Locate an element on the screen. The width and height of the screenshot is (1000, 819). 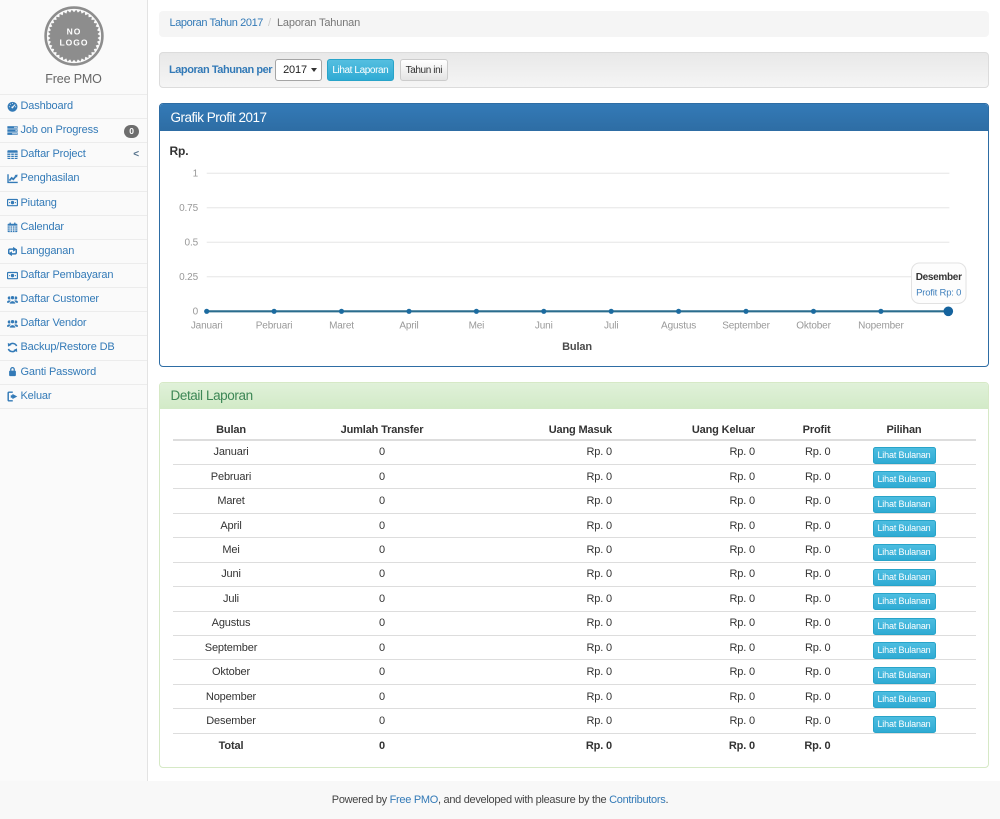
svg-text: 0.5 is located at coordinates (192, 243).